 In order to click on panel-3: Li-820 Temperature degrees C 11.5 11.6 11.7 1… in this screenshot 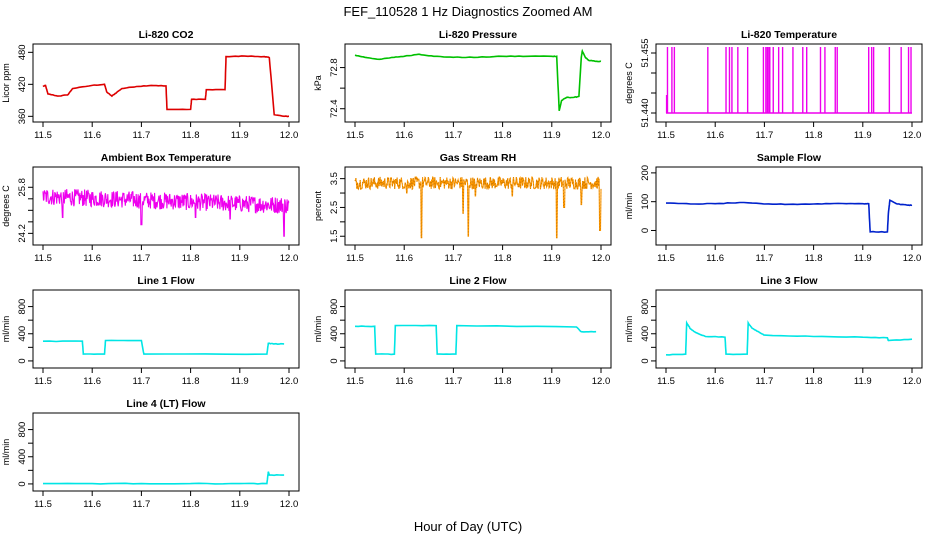, I will do `click(773, 85)`.